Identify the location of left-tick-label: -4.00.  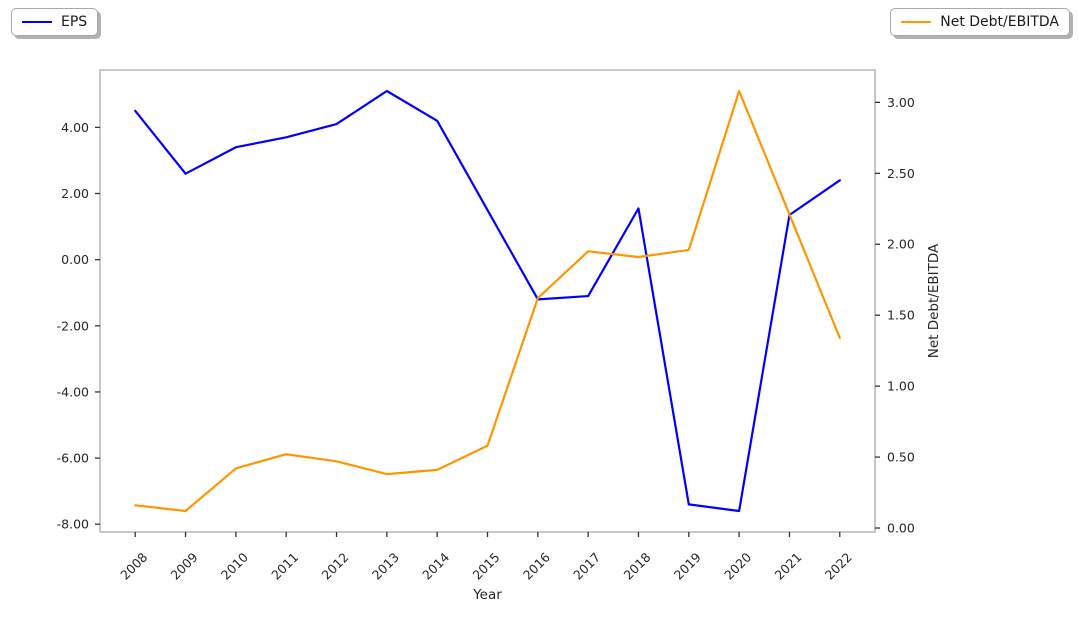
(73, 391).